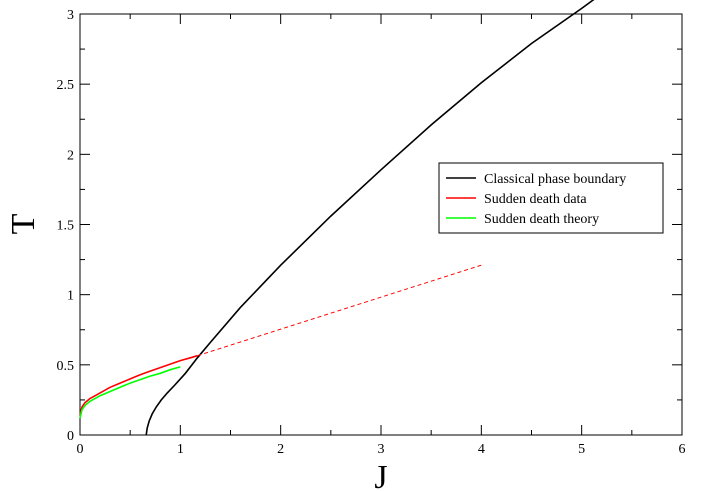 This screenshot has width=702, height=491. I want to click on y-tick-label: 2.5, so click(66, 85).